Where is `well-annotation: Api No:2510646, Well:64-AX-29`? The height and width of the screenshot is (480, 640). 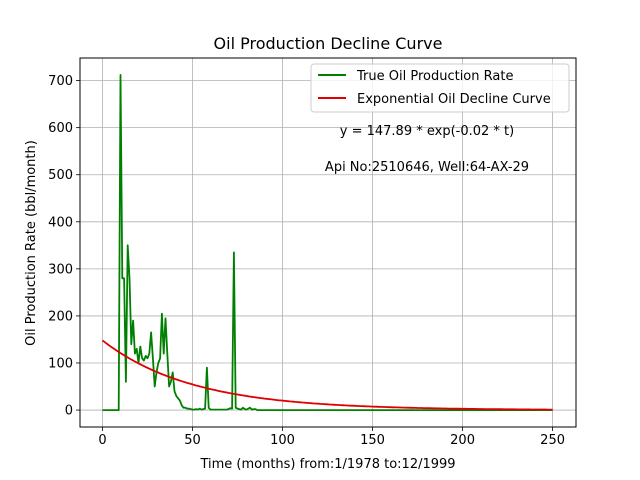
well-annotation: Api No:2510646, Well:64-AX-29 is located at coordinates (427, 167).